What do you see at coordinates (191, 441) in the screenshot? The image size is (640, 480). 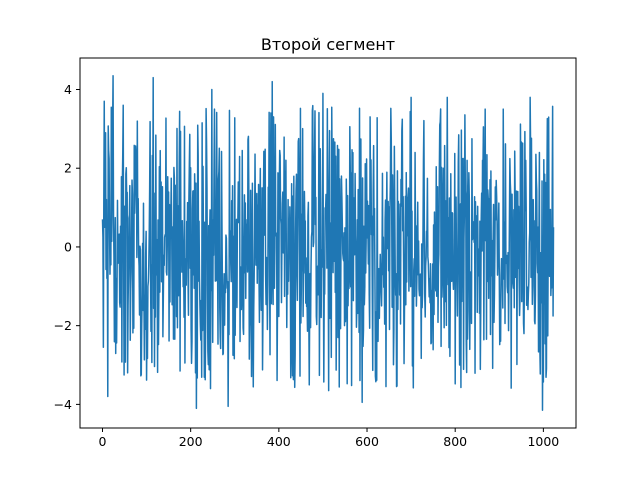 I see `x-tick-label: 200` at bounding box center [191, 441].